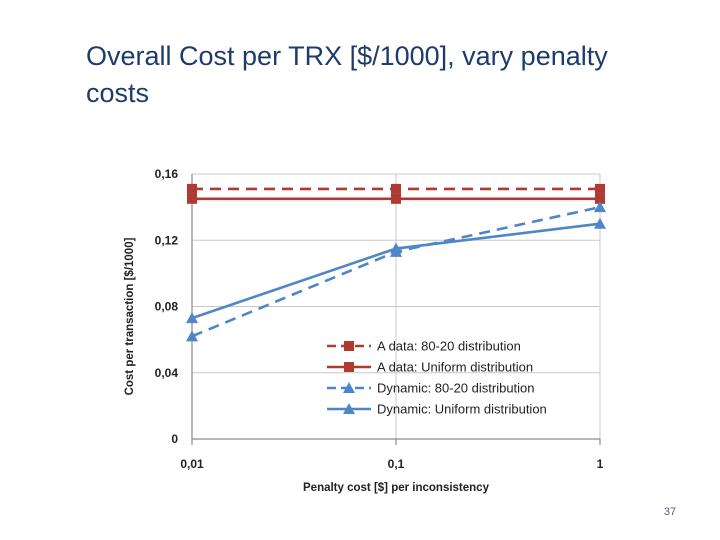 This screenshot has width=720, height=540. I want to click on y-tick-label: 0, so click(174, 439).